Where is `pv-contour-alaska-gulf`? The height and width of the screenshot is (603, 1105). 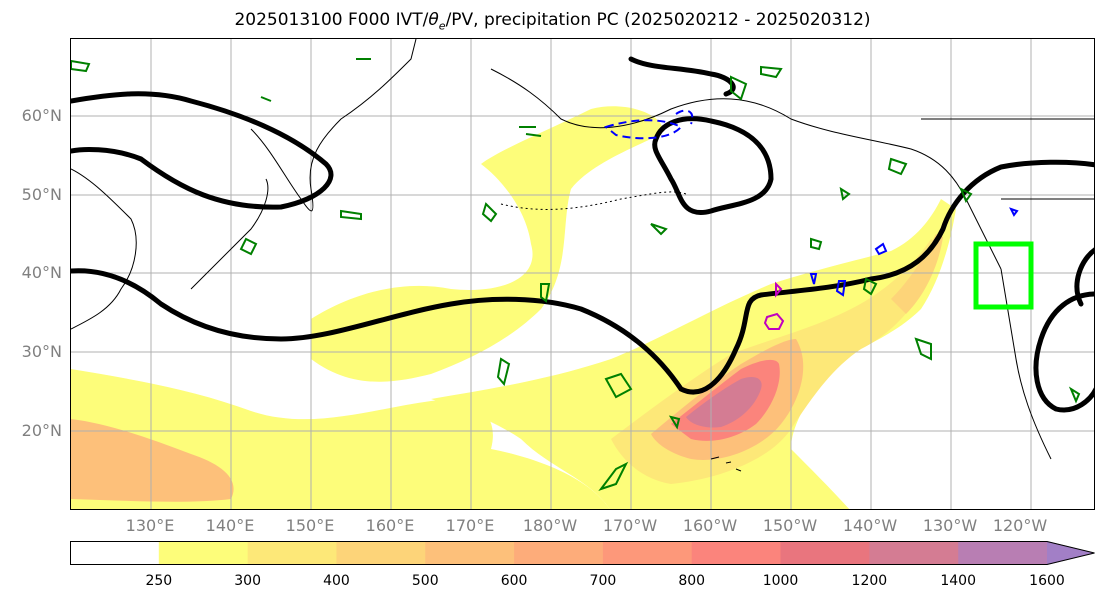
pv-contour-alaska-gulf is located at coordinates (713, 165).